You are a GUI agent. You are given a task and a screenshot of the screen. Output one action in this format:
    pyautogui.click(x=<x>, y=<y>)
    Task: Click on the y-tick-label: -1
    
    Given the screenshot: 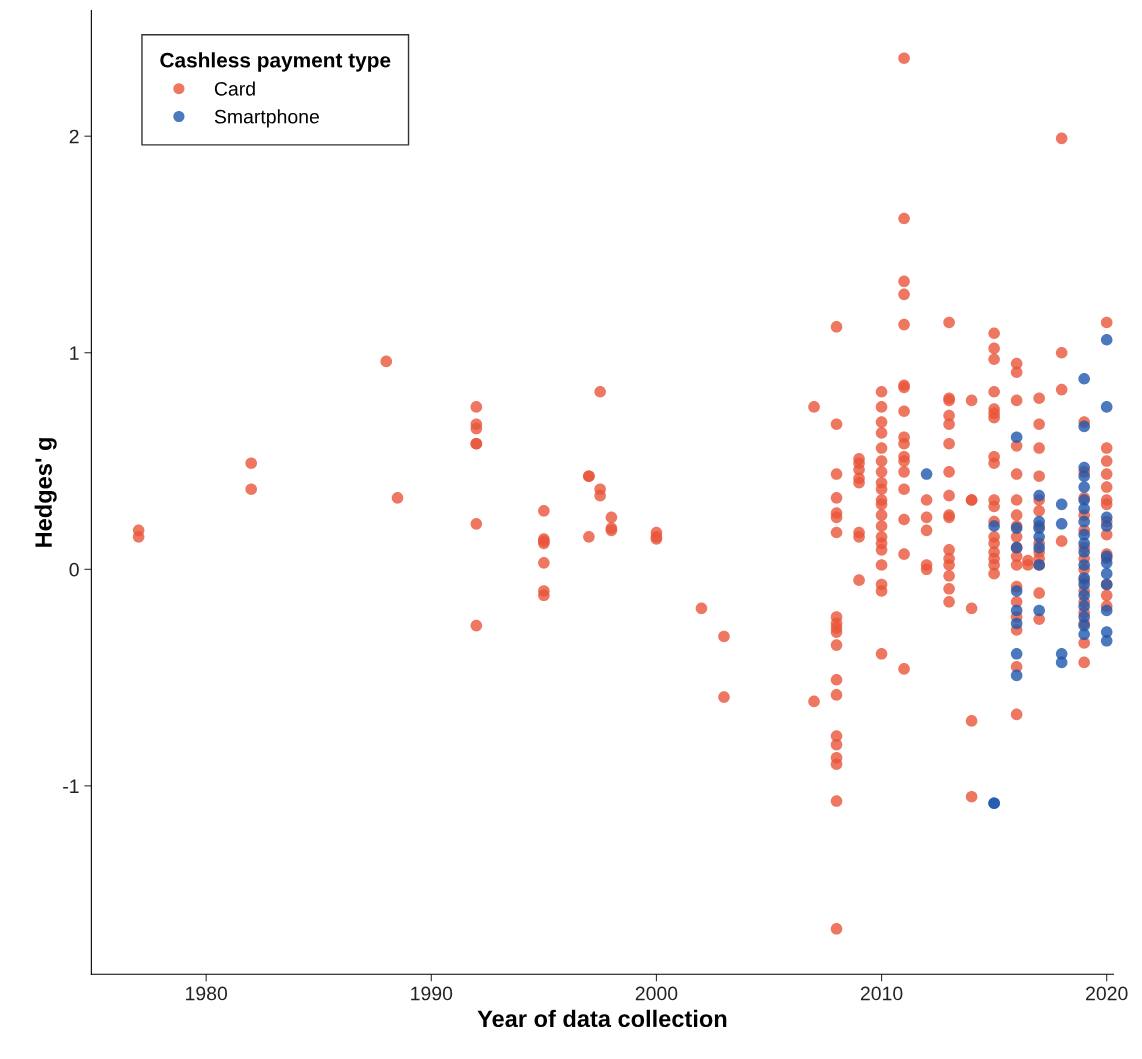 What is the action you would take?
    pyautogui.click(x=71, y=786)
    